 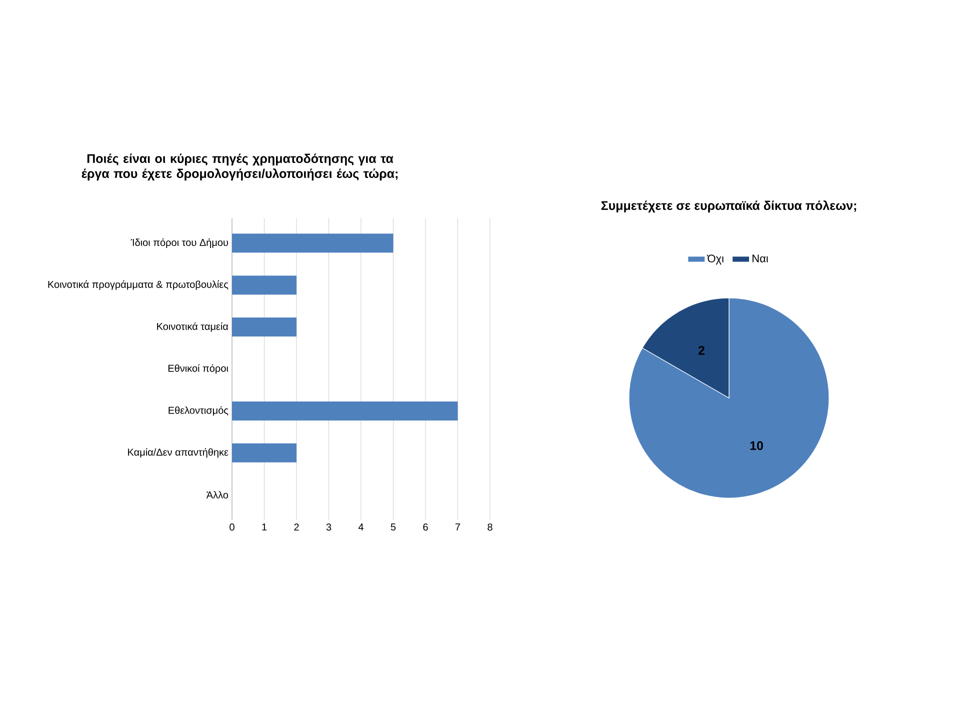 I want to click on x-tick-label: 1, so click(x=264, y=527).